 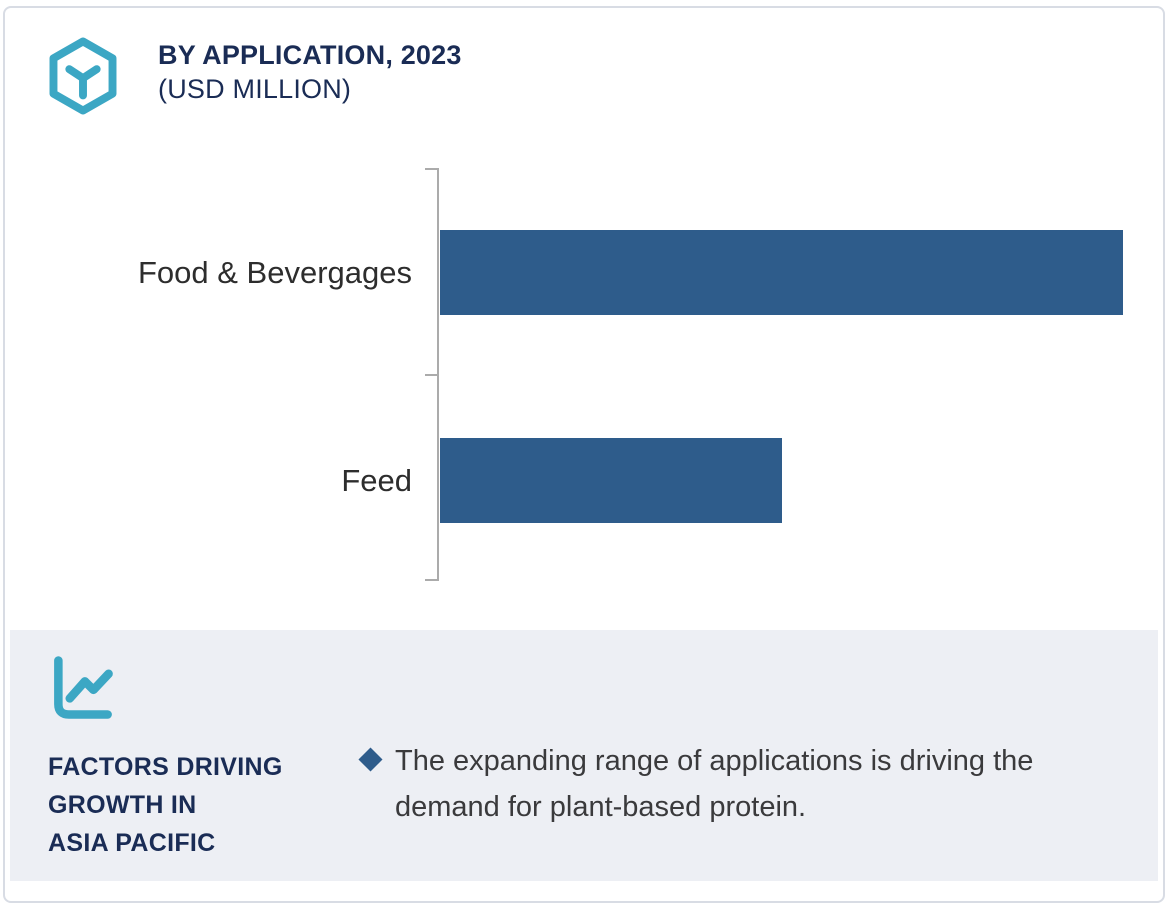 What do you see at coordinates (376, 480) in the screenshot?
I see `category-label: Feed` at bounding box center [376, 480].